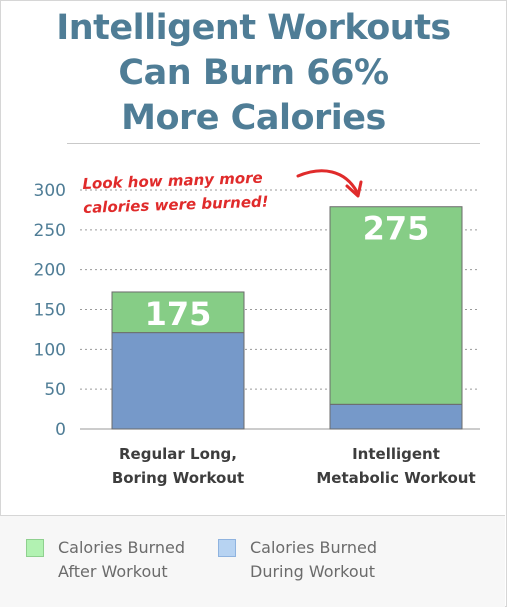 The image size is (507, 607). What do you see at coordinates (354, 189) in the screenshot?
I see `annotation-arrowhead` at bounding box center [354, 189].